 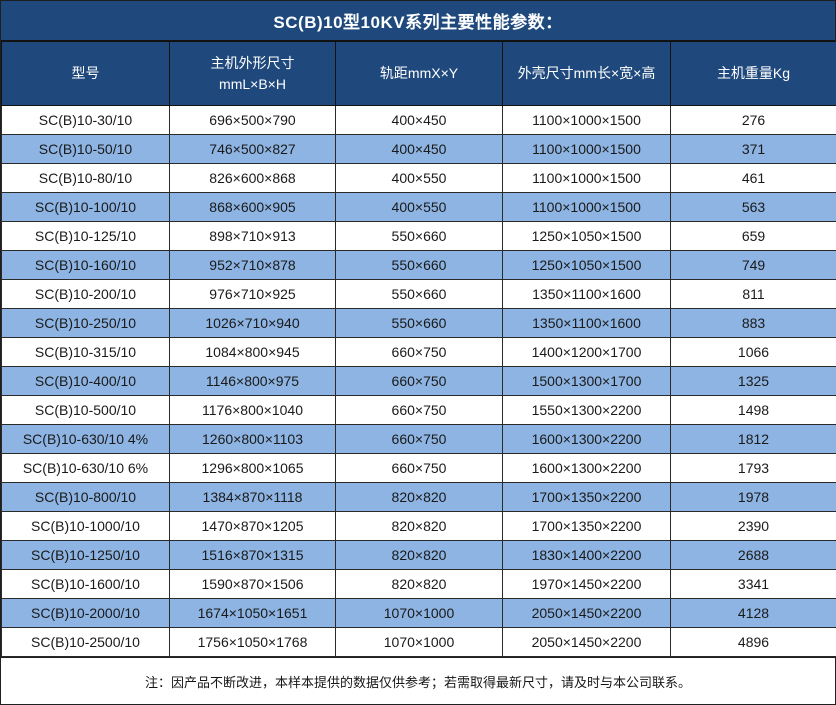 What do you see at coordinates (85, 323) in the screenshot?
I see `cell-model: SC(B)10-250/10` at bounding box center [85, 323].